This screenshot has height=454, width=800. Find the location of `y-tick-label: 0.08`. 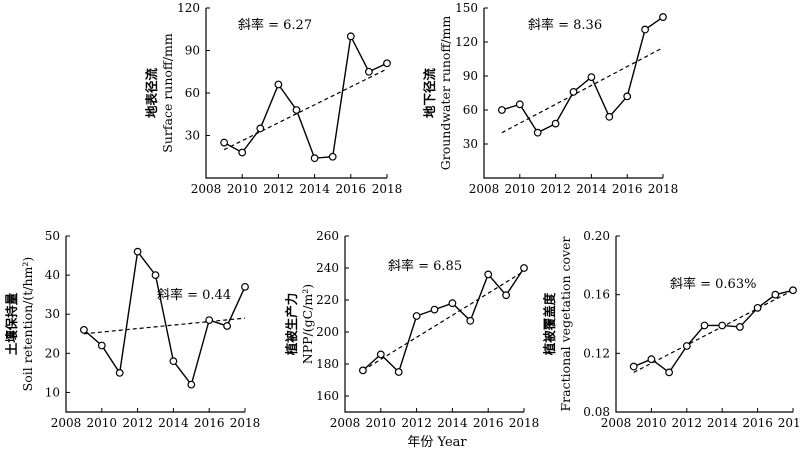

y-tick-label: 0.08 is located at coordinates (596, 412).